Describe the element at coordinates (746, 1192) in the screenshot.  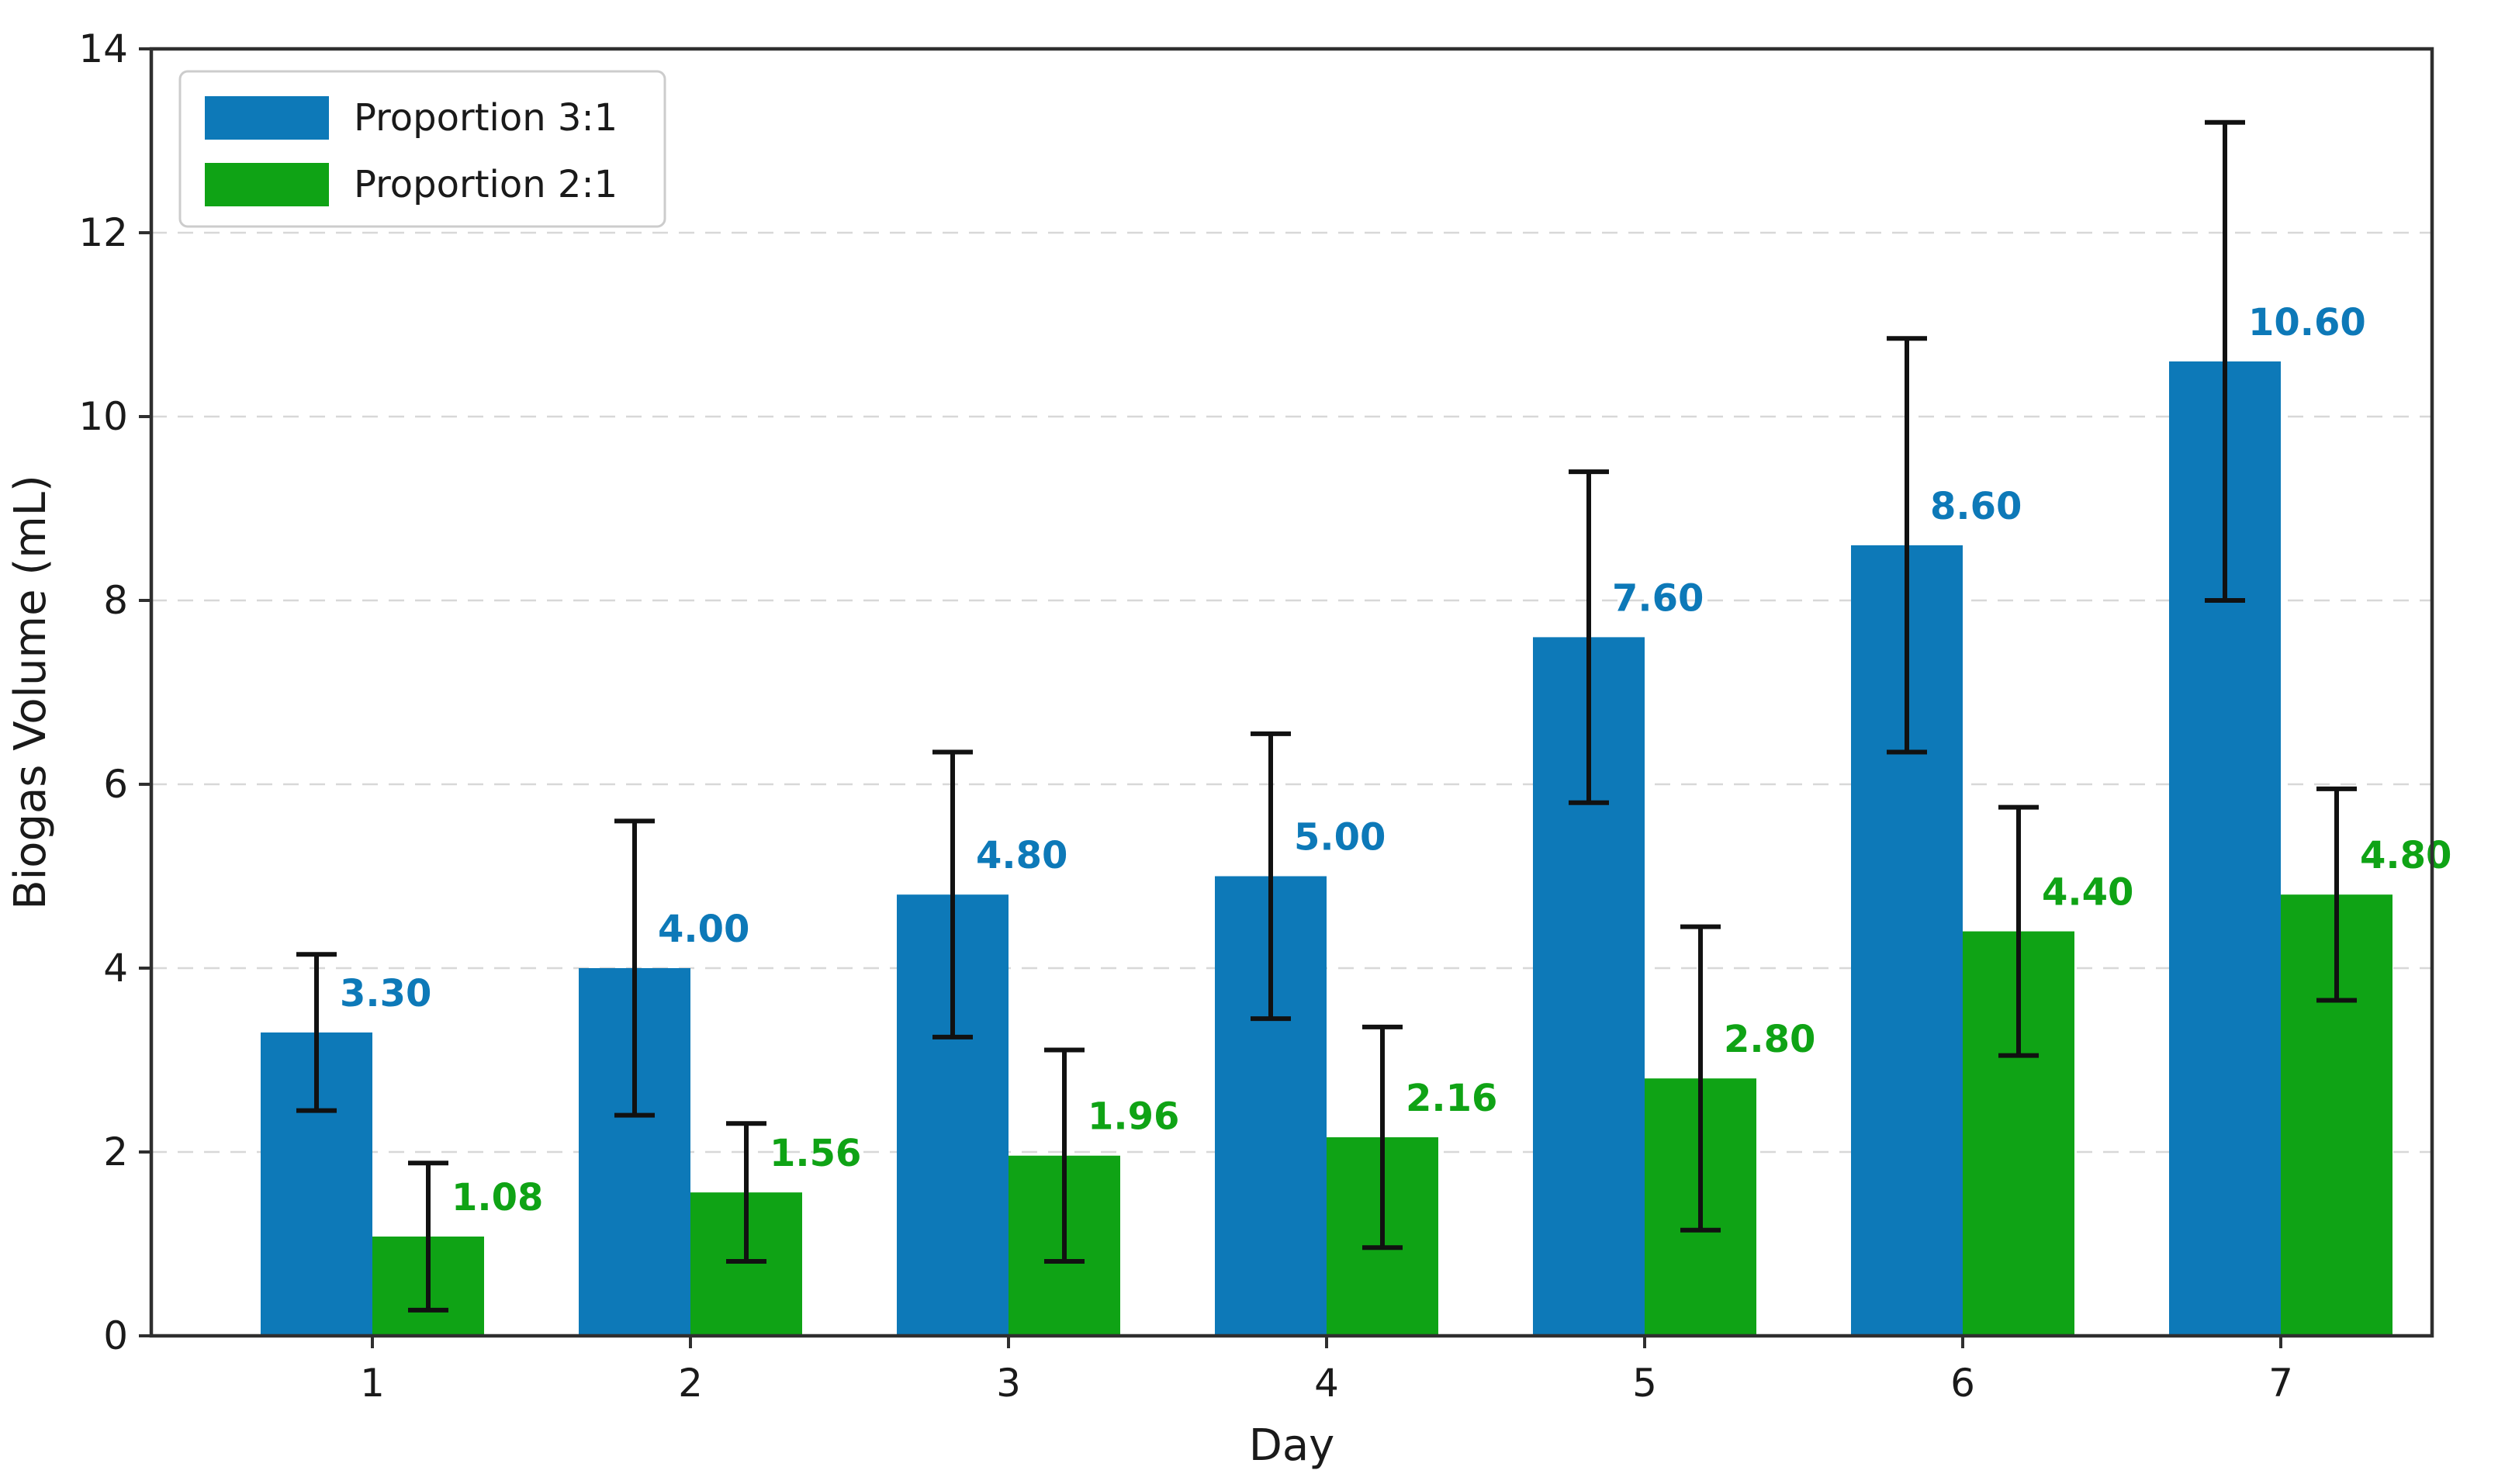
I see `error-bar-day2-s2` at that location.